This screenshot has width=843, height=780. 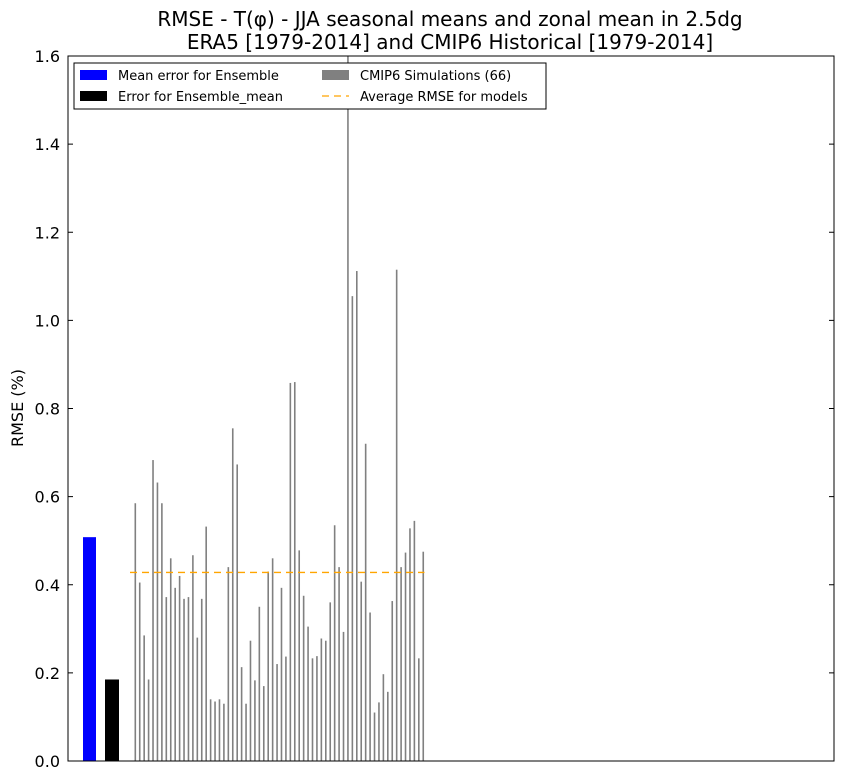 I want to click on y-tick-label: 1.6, so click(x=47, y=56).